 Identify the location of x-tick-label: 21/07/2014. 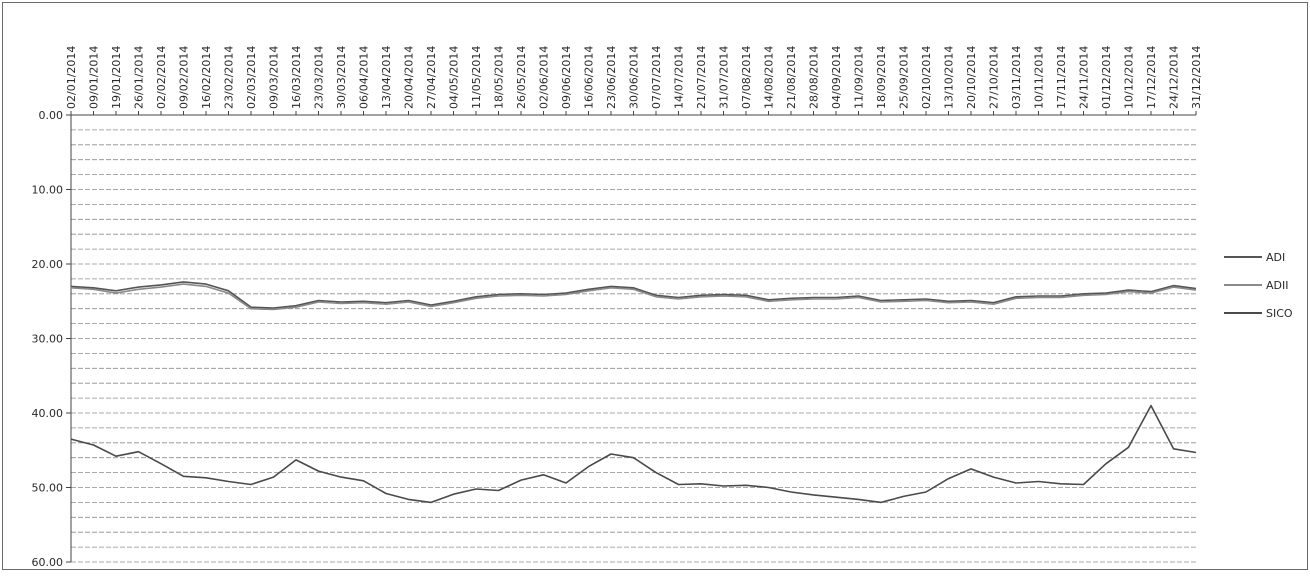
(701, 77).